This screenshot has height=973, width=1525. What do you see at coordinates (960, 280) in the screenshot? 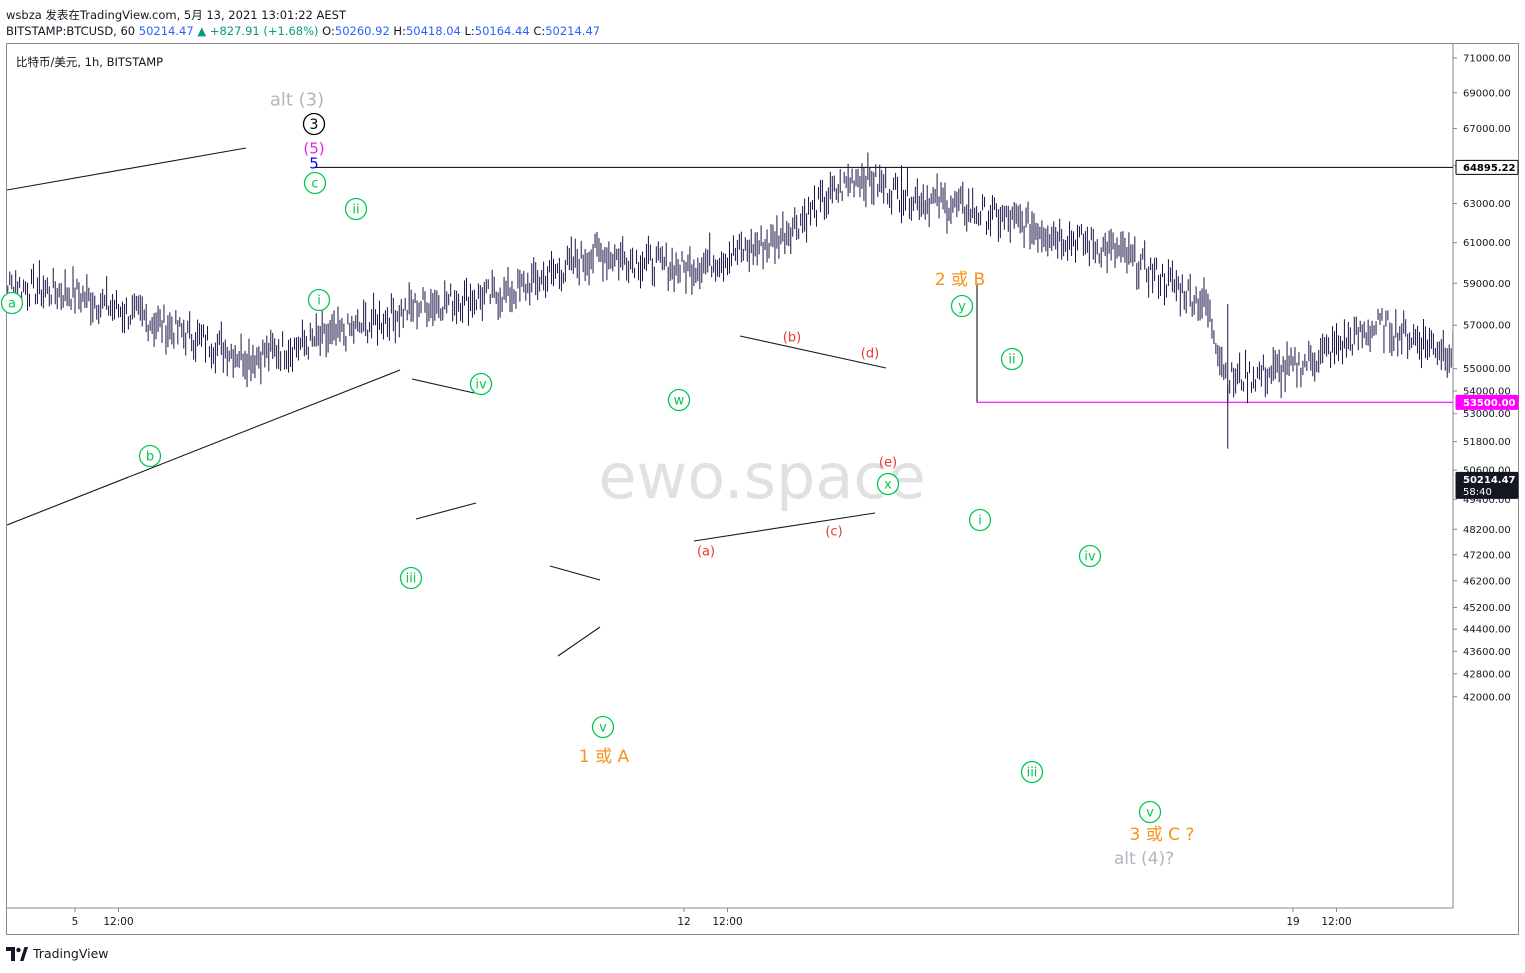
I see `label-20: 2 或 B` at bounding box center [960, 280].